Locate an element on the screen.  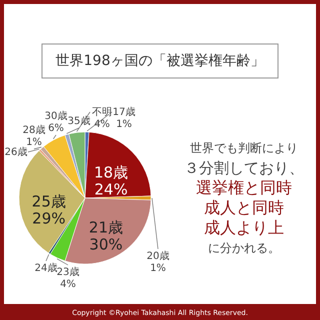
slice-label: 30歳 is located at coordinates (56, 116).